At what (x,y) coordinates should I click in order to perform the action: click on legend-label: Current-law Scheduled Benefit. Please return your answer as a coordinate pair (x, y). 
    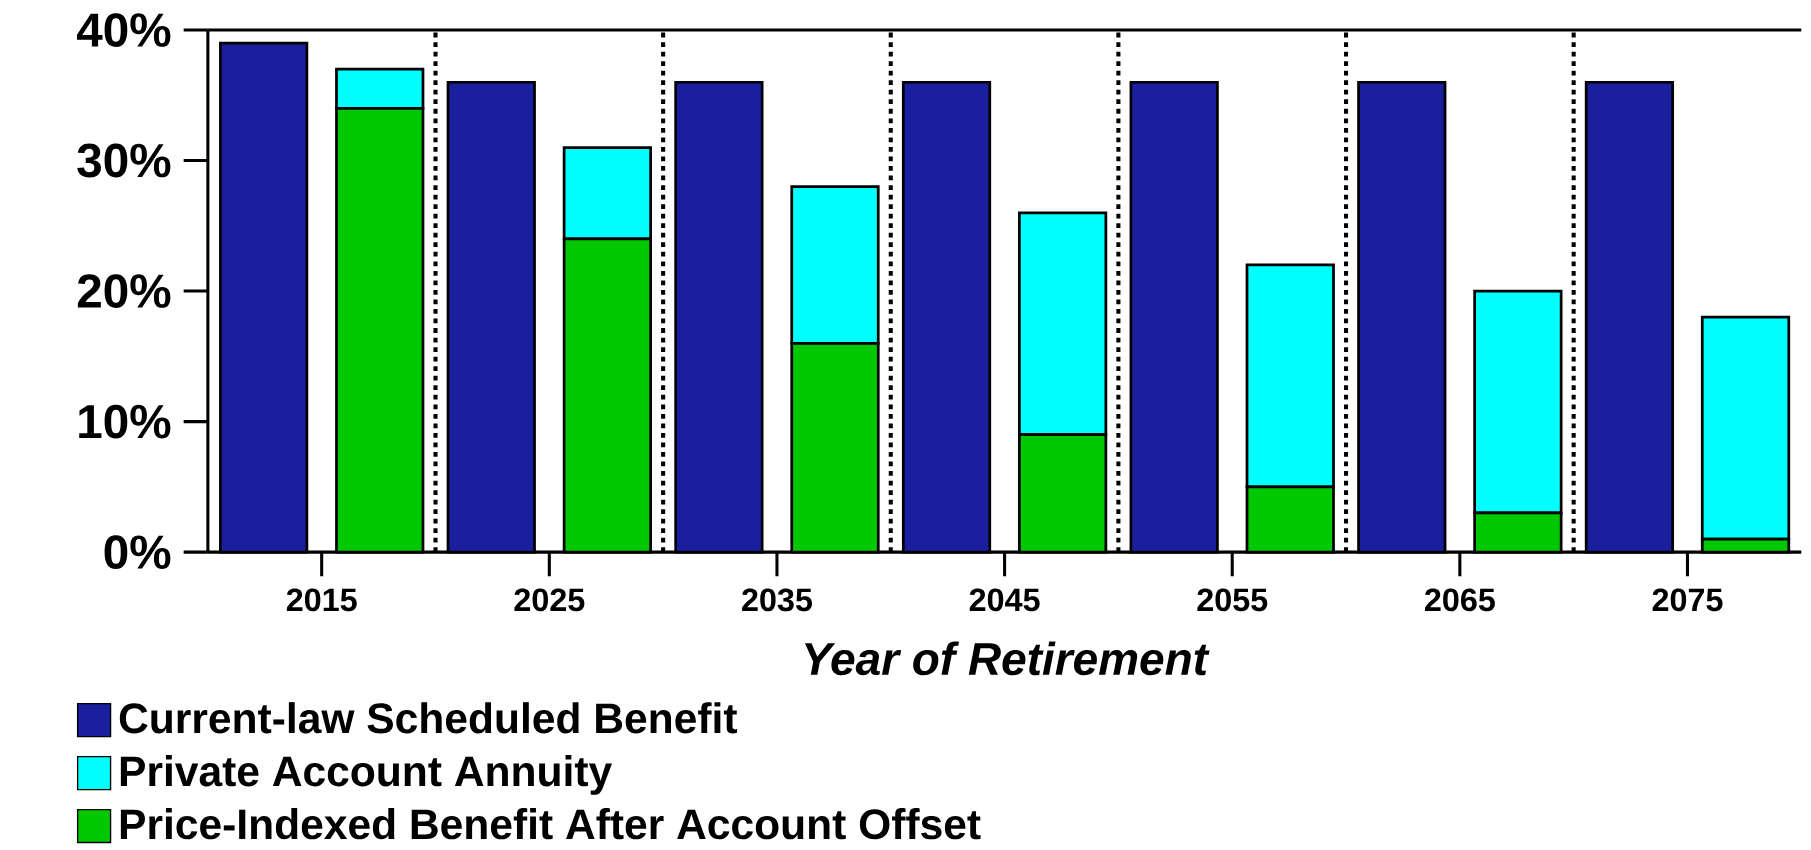
    Looking at the image, I should click on (428, 718).